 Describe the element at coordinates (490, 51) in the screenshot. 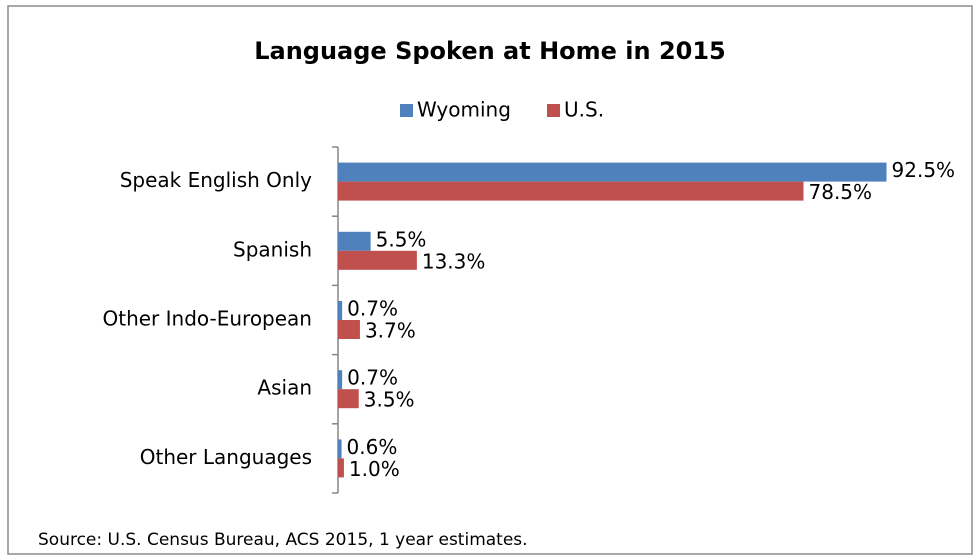

I see `chart-title: Language Spoken at Home in 2015` at that location.